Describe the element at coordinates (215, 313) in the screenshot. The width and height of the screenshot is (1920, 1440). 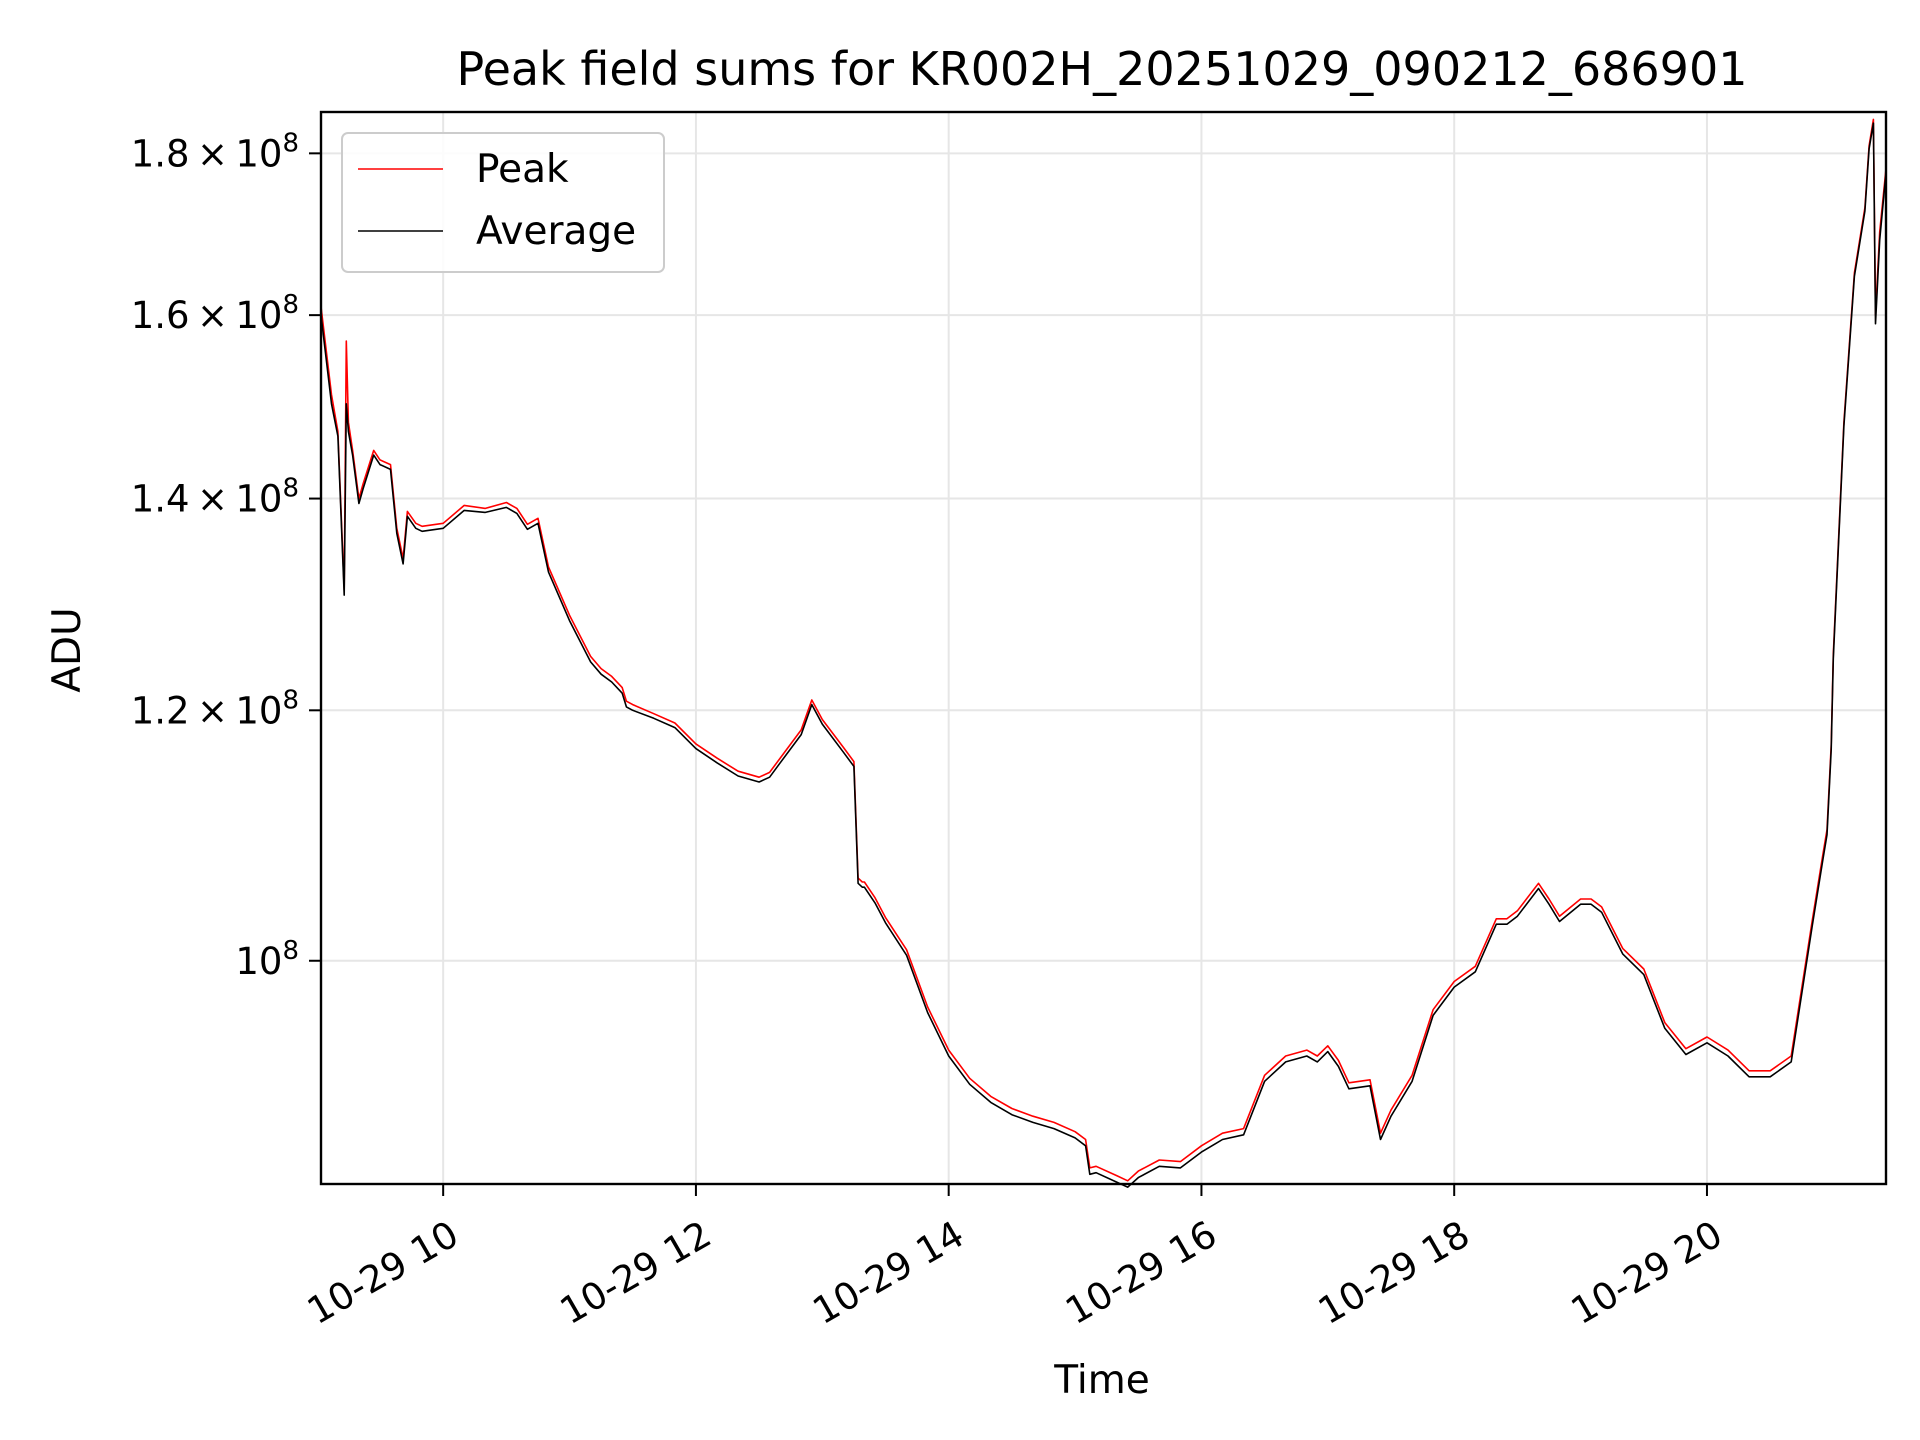
I see `y-tick-label: 1.6 × 108` at that location.